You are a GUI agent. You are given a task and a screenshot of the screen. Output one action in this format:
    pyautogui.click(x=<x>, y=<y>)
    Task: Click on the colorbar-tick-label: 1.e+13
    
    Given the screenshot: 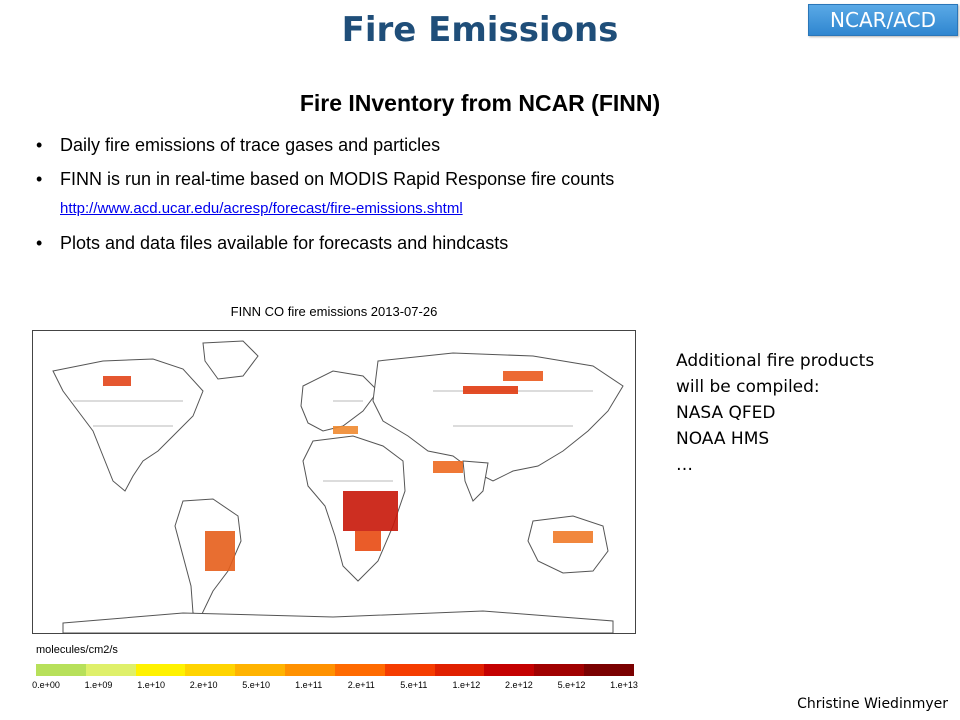 What is the action you would take?
    pyautogui.click(x=624, y=685)
    